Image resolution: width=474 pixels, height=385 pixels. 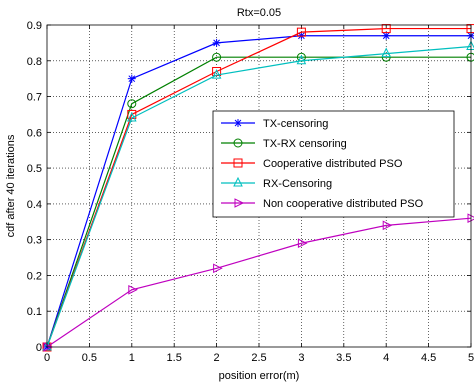 I want to click on legend-label: TX-censoring, so click(x=295, y=124).